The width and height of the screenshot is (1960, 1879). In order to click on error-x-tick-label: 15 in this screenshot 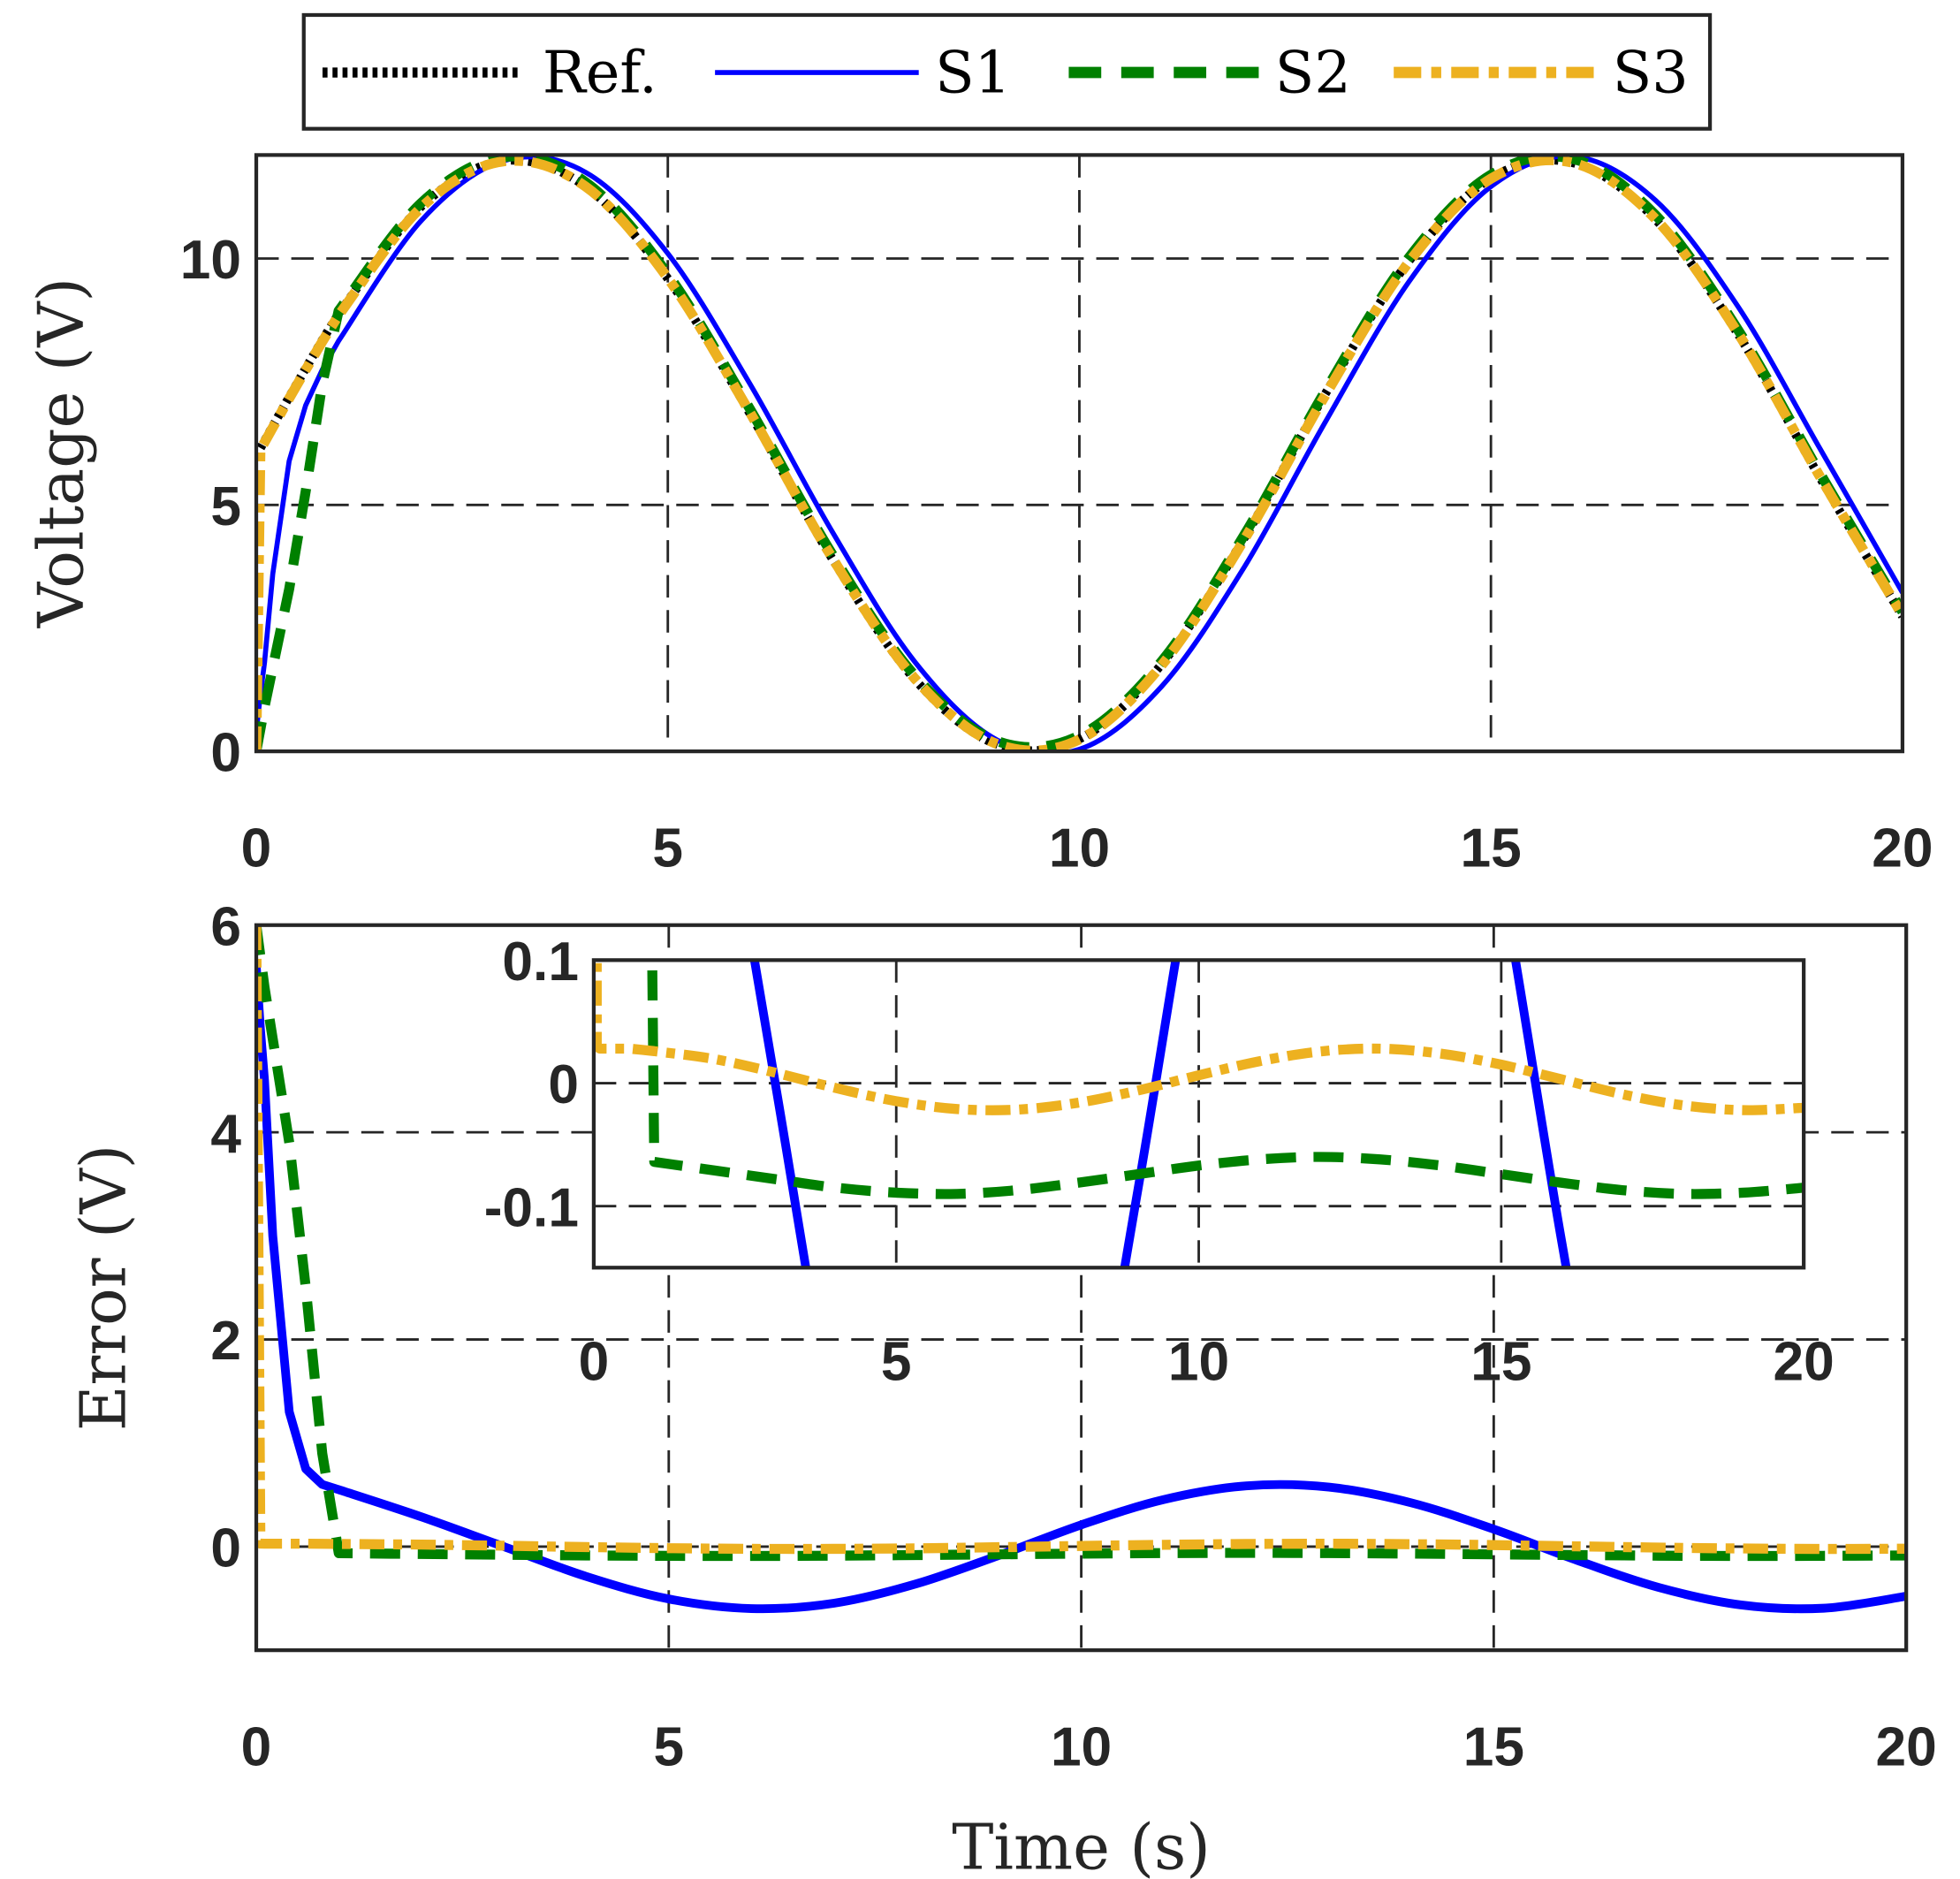, I will do `click(1493, 1747)`.